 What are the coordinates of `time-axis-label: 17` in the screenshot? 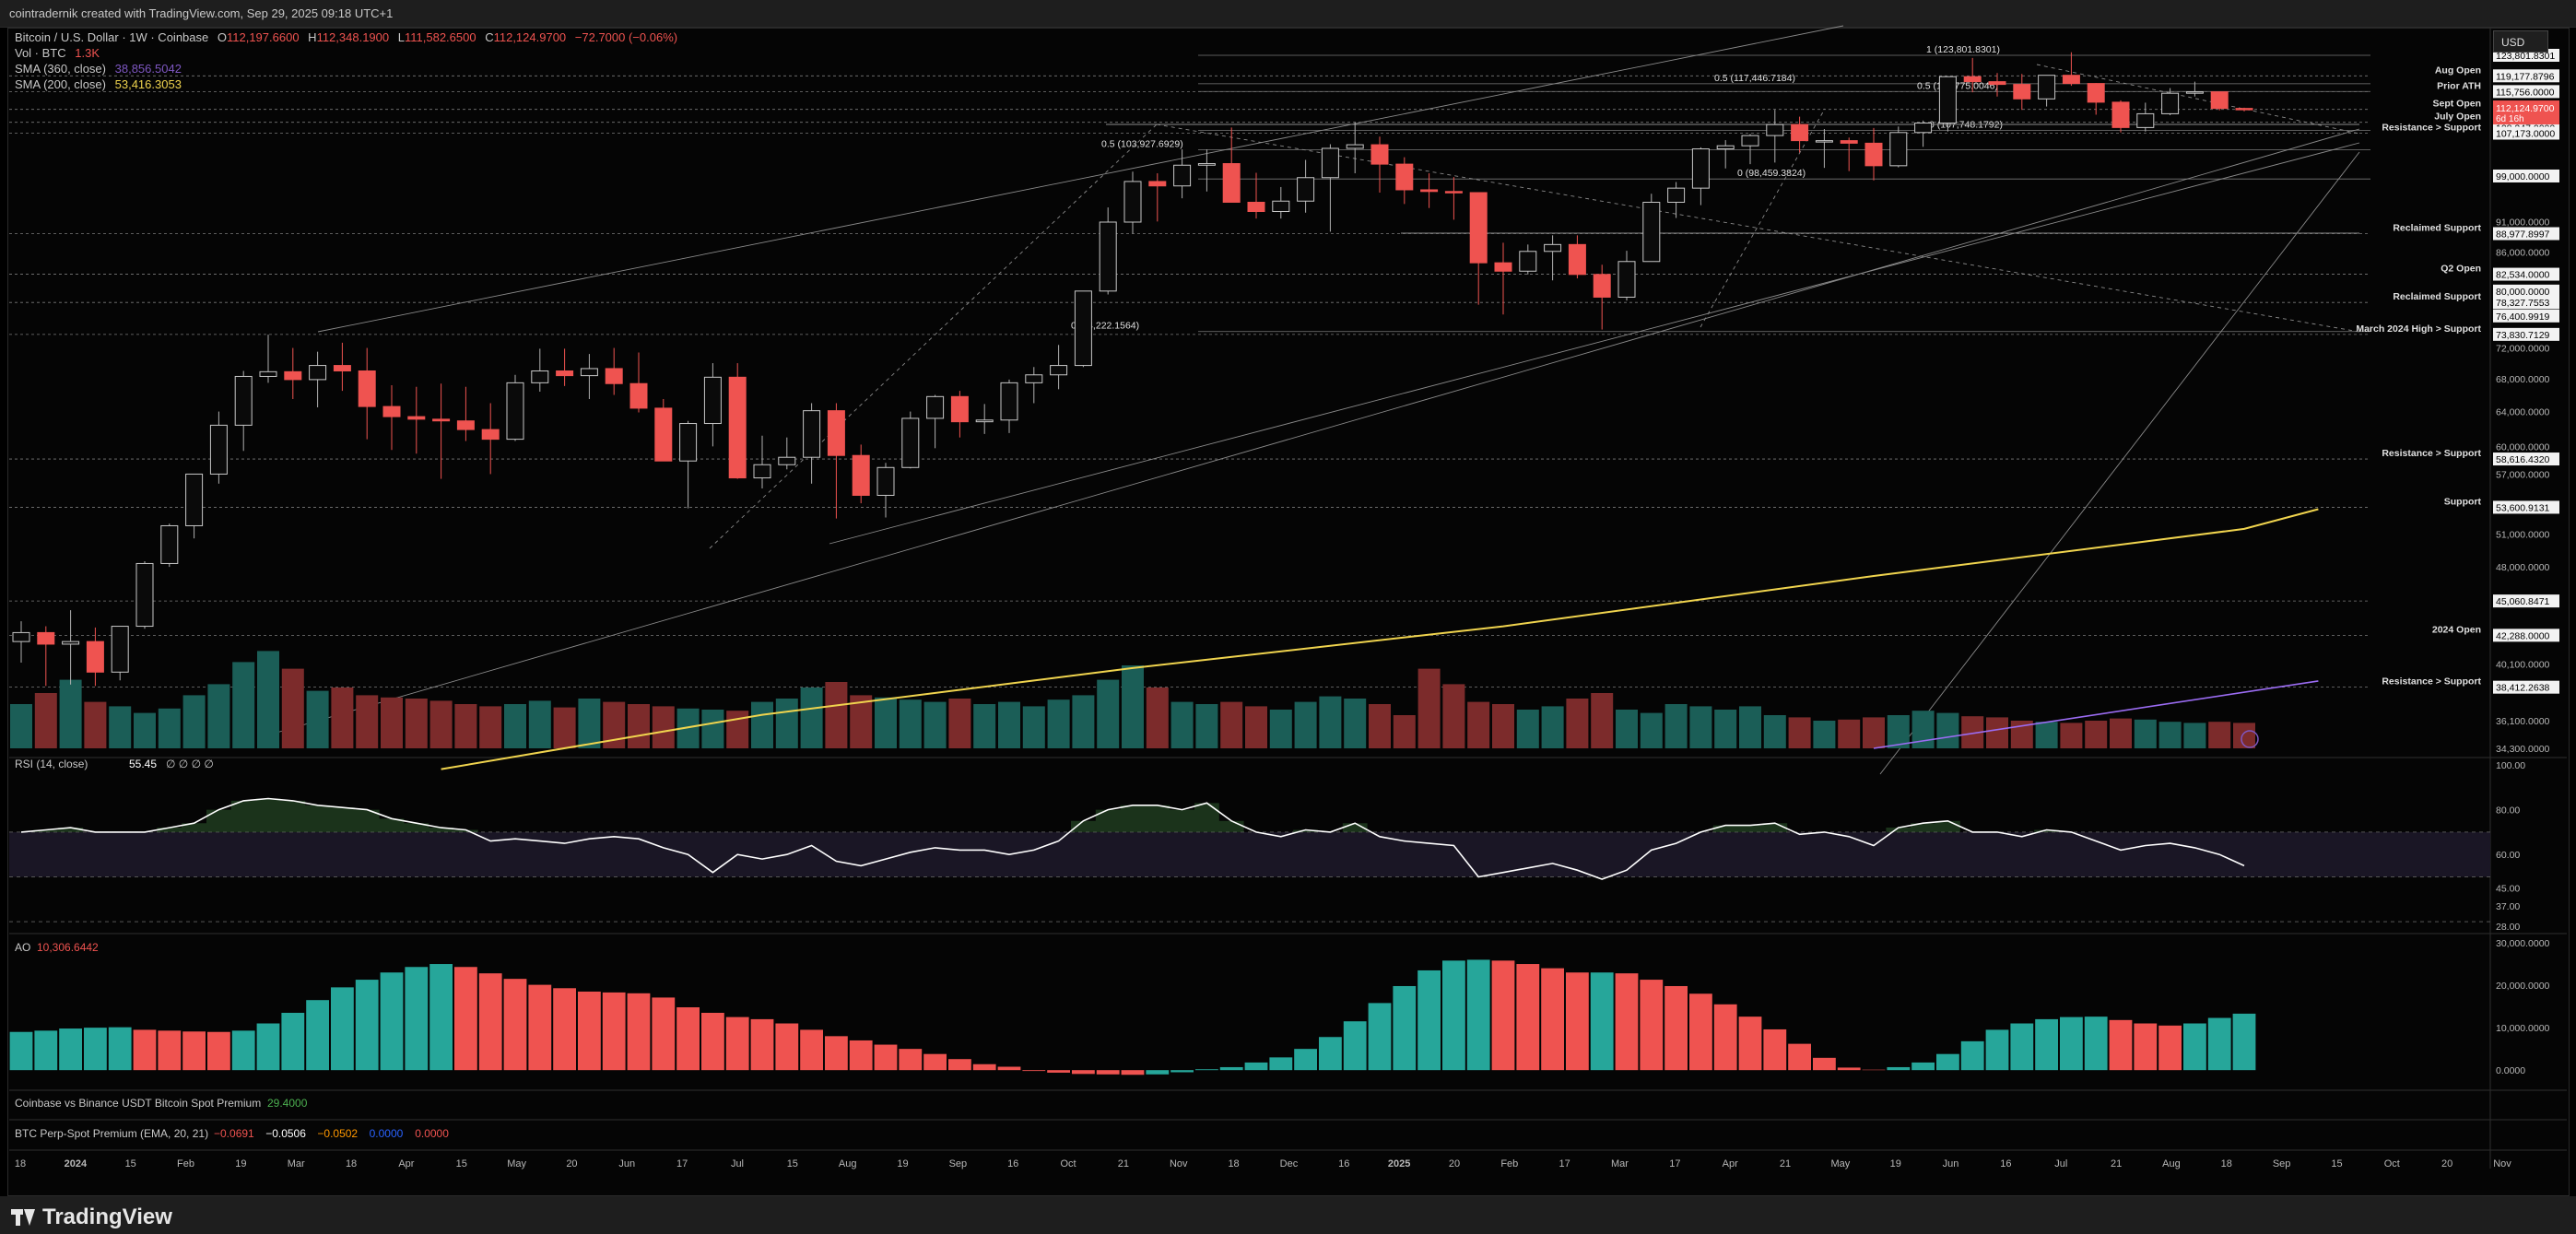 It's located at (1564, 1163).